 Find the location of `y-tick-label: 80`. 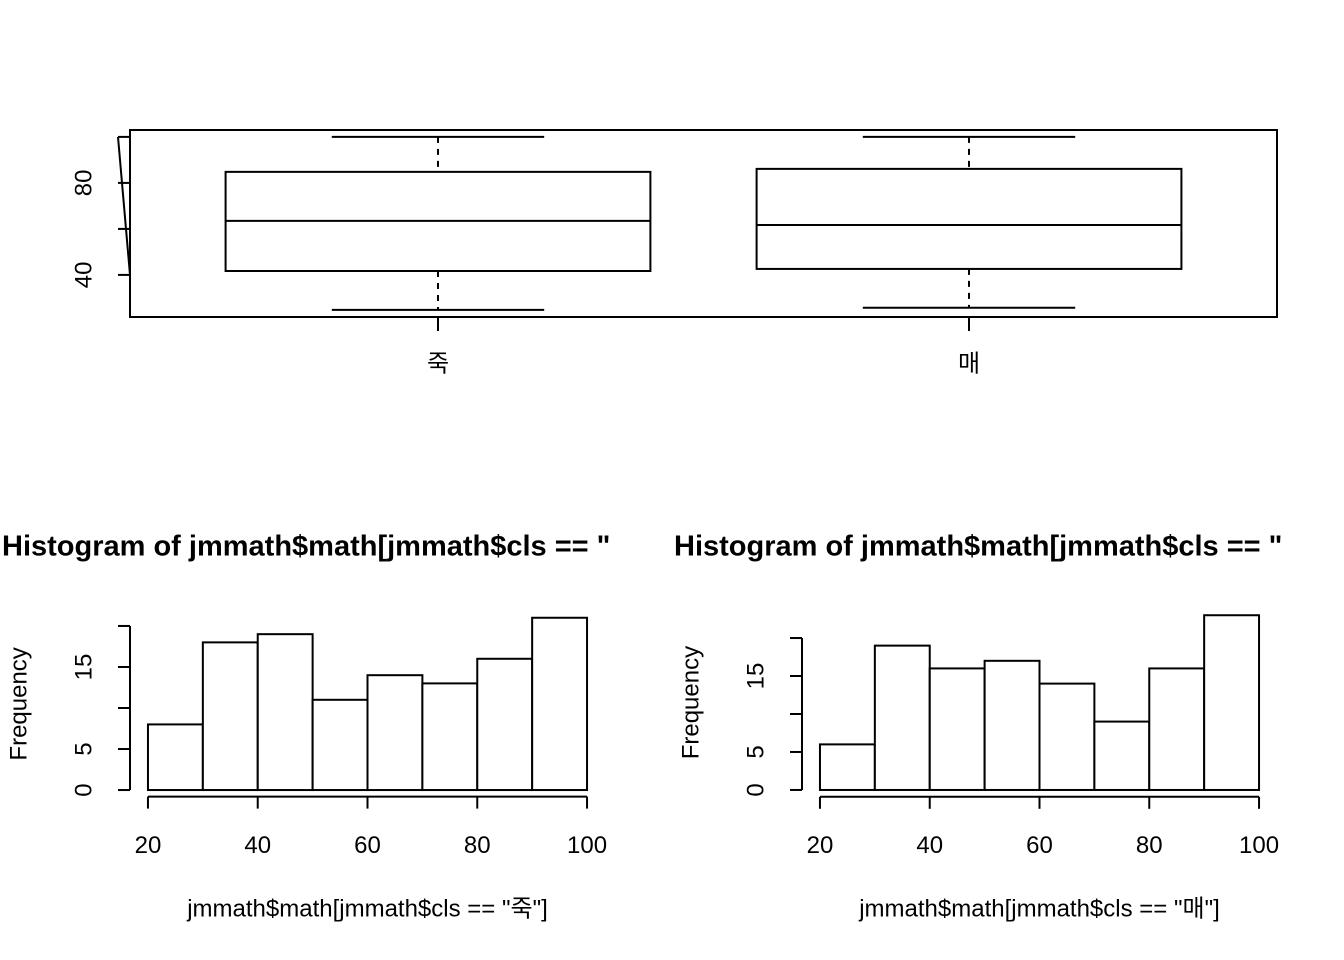

y-tick-label: 80 is located at coordinates (83, 183).